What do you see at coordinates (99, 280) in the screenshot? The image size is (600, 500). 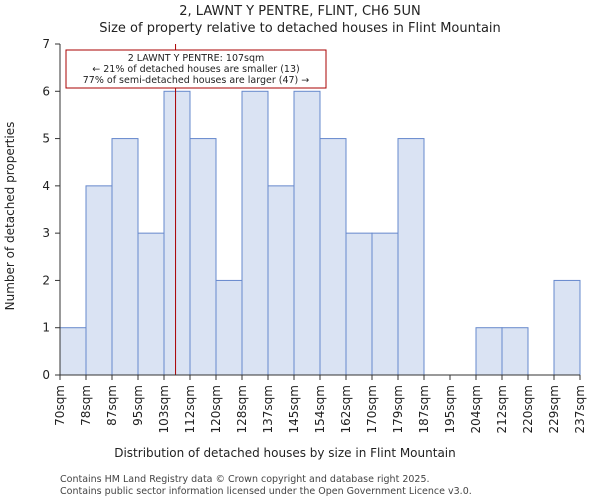 I see `bar-78sqm-87sqm` at bounding box center [99, 280].